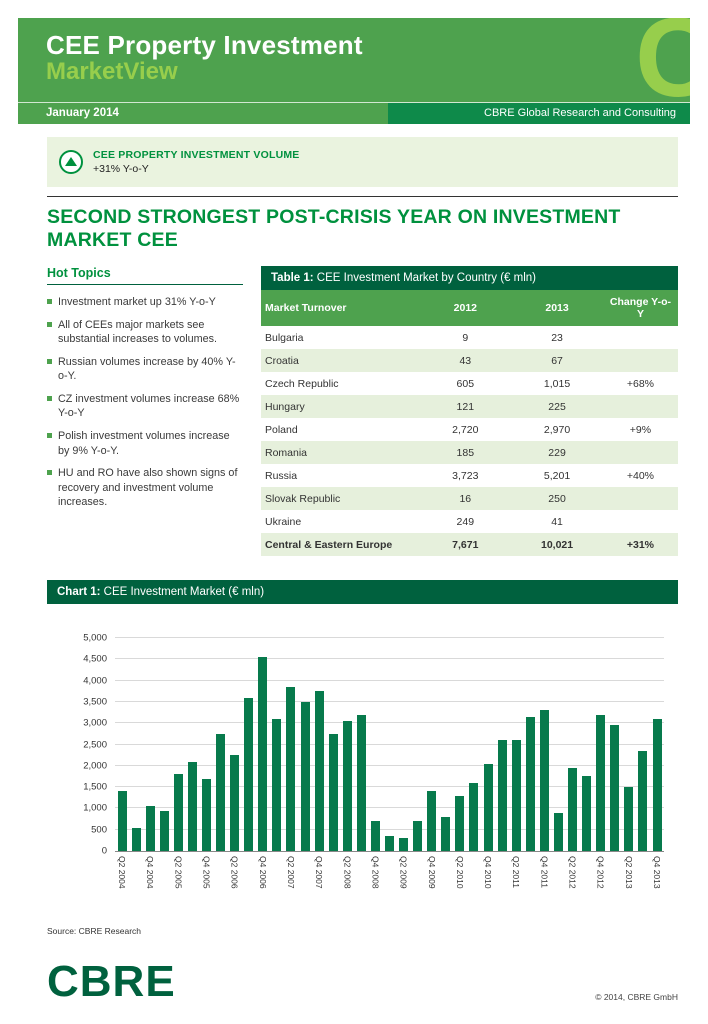 The image size is (708, 1024). Describe the element at coordinates (465, 337) in the screenshot. I see `table-cell: 9` at that location.